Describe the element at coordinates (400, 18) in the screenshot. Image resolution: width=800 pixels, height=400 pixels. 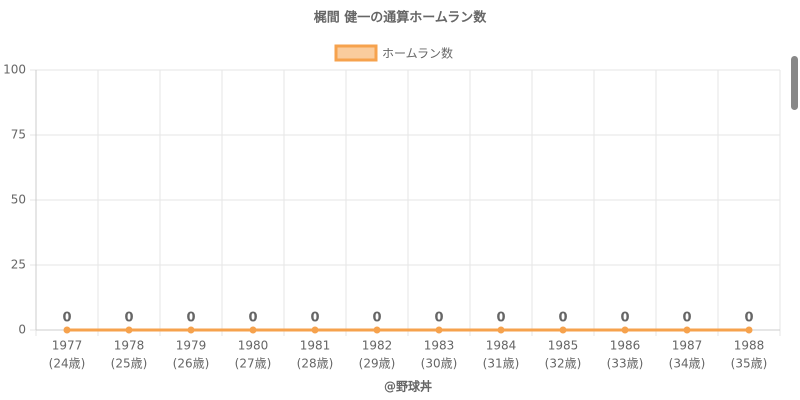
I see `chart-title: 梶間 健一の通算ホームラン数` at that location.